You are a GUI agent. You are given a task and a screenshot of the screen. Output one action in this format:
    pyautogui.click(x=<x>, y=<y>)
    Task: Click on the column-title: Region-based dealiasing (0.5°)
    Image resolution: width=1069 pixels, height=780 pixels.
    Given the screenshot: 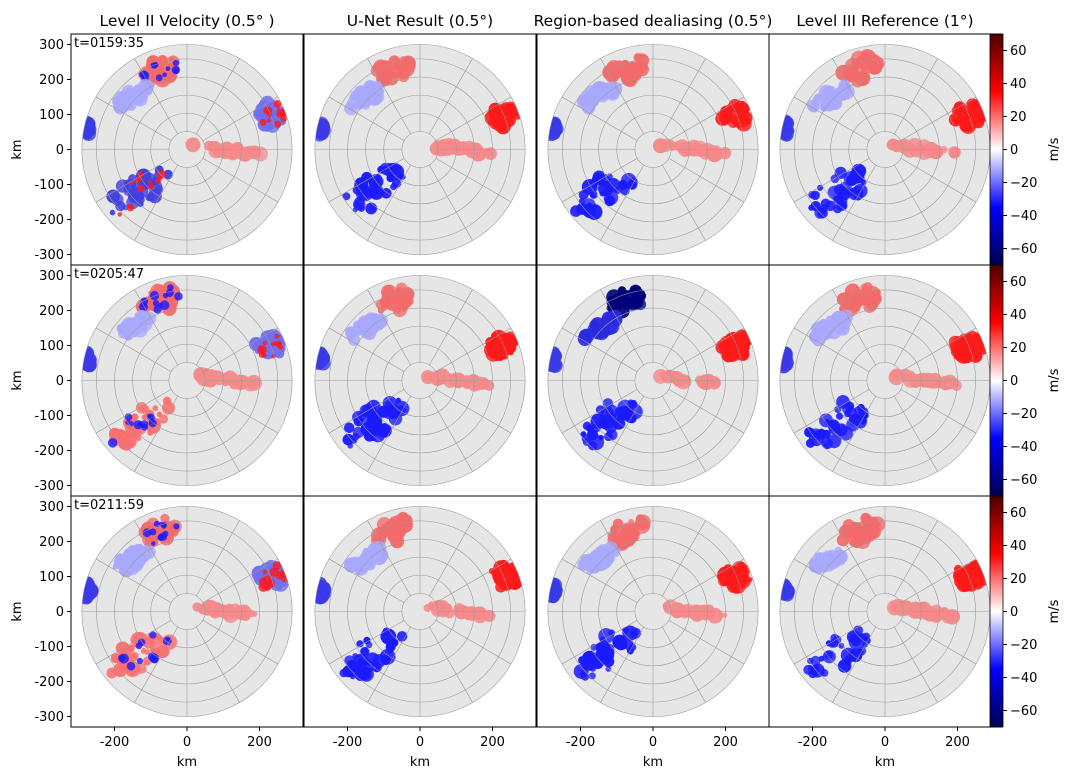 What is the action you would take?
    pyautogui.click(x=653, y=21)
    